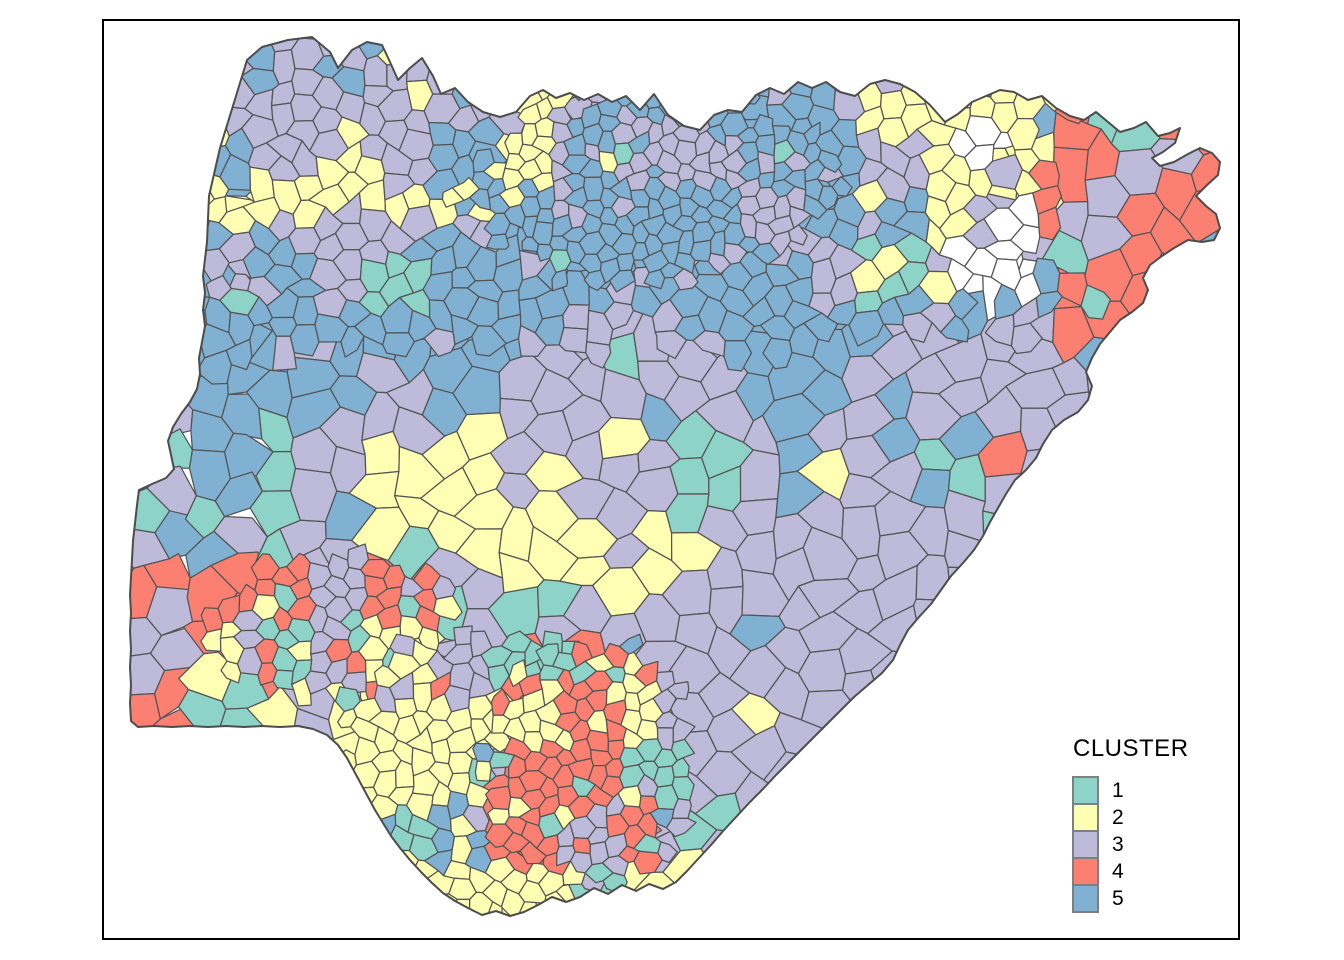  What do you see at coordinates (1130, 898) in the screenshot?
I see `legend-item-cluster-5: 5` at bounding box center [1130, 898].